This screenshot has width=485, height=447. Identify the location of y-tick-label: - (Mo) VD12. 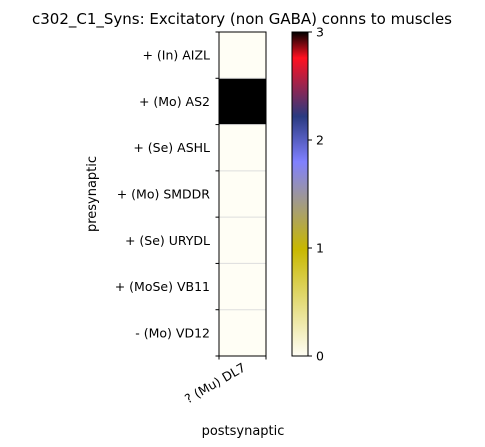
(172, 332).